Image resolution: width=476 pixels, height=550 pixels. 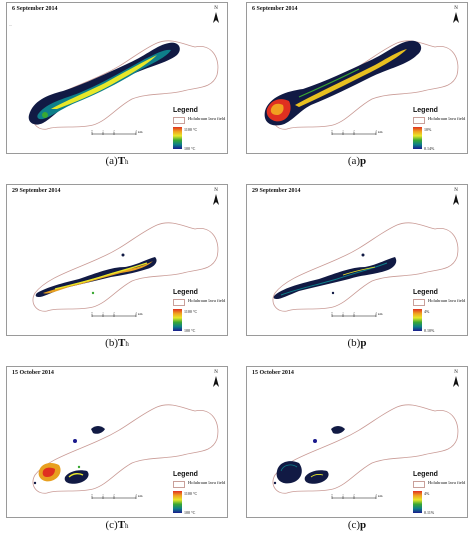 I want to click on panel-caption: (c)Th, so click(x=117, y=525).